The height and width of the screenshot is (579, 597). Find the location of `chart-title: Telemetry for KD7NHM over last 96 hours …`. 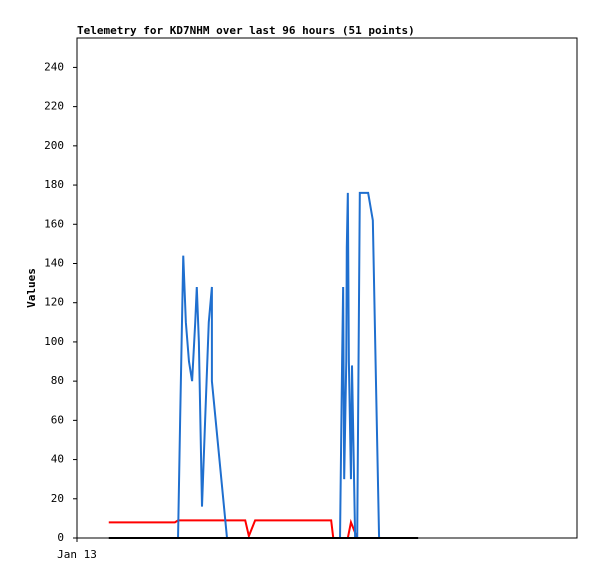

chart-title: Telemetry for KD7NHM over last 96 hours … is located at coordinates (246, 30).